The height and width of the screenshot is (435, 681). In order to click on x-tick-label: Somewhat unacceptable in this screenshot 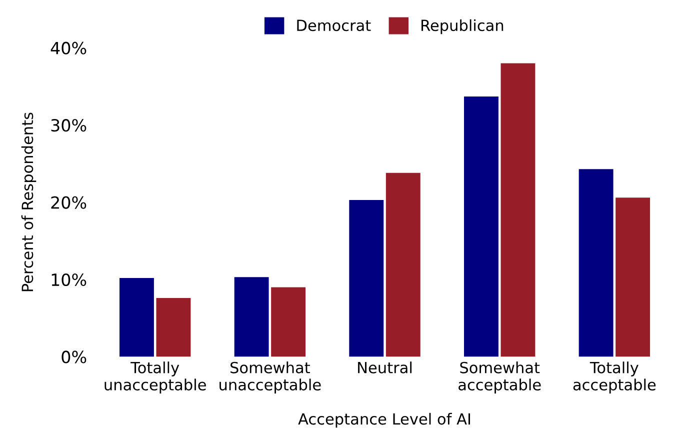, I will do `click(270, 378)`.